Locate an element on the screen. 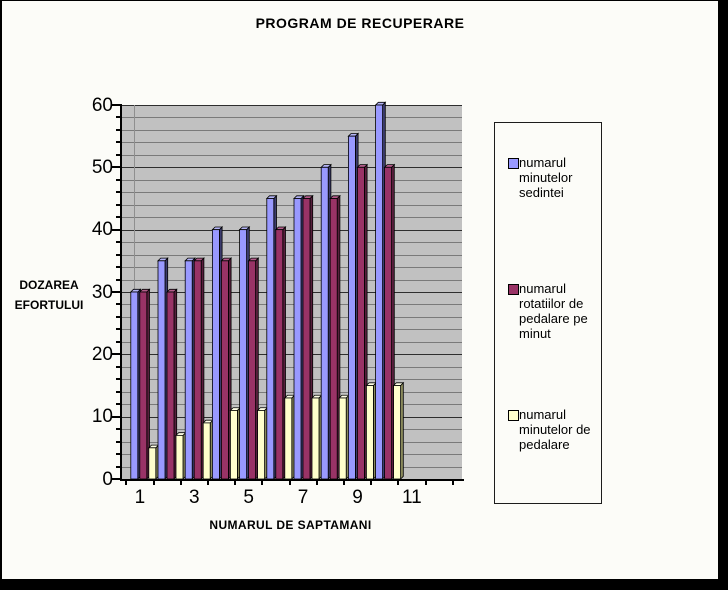 The image size is (728, 590). legend-label: numarul minutelor de pedalare is located at coordinates (555, 429).